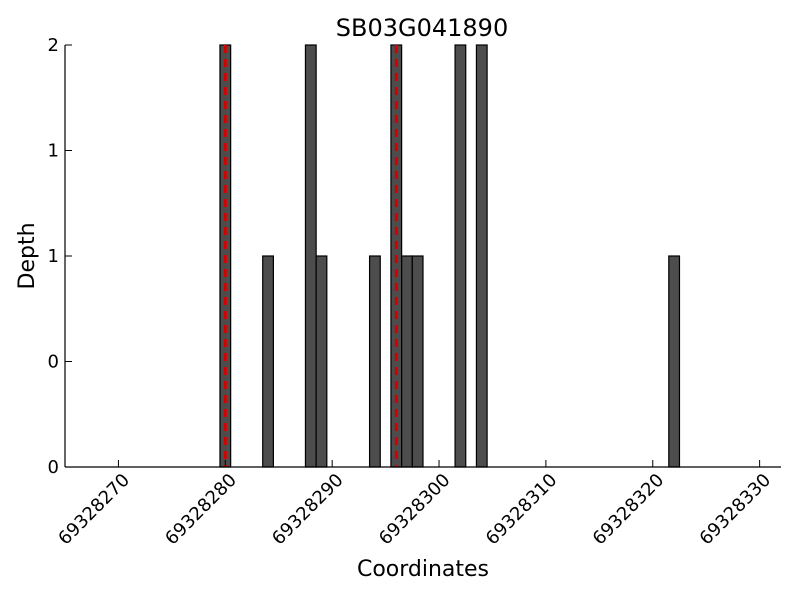 This screenshot has height=604, width=800. Describe the element at coordinates (201, 510) in the screenshot. I see `x-tick-label: 69328280` at that location.